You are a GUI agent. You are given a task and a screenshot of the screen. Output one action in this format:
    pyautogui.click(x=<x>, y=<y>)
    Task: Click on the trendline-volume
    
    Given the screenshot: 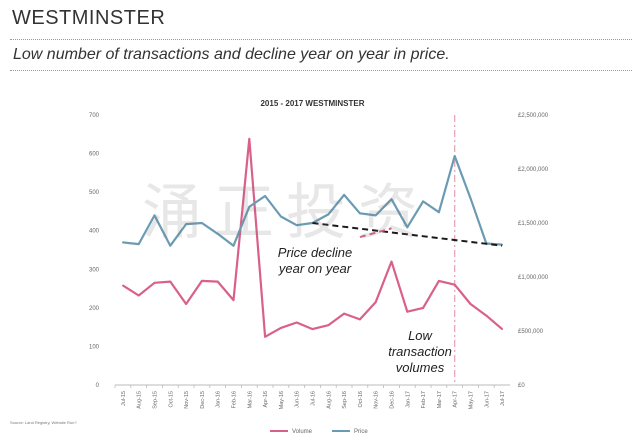 What is the action you would take?
    pyautogui.click(x=375, y=233)
    